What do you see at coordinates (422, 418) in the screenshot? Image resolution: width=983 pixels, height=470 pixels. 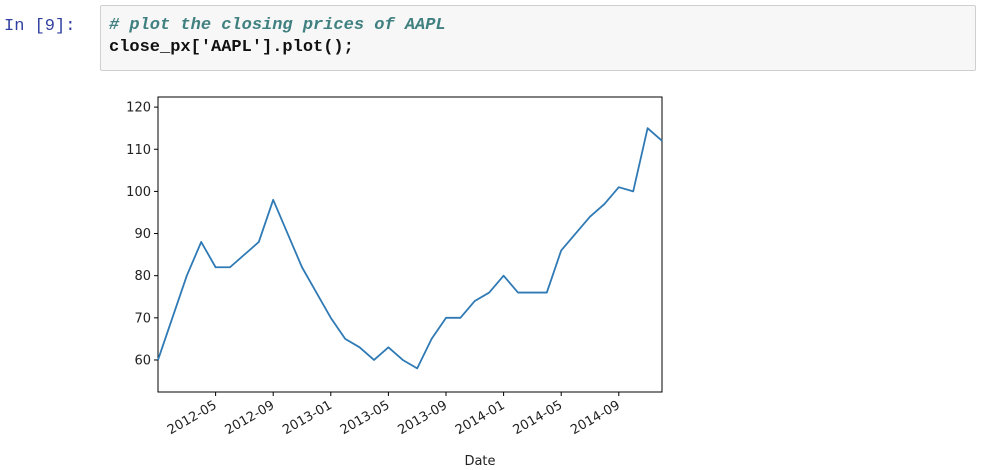 I see `x-tick-label: 2013-09` at bounding box center [422, 418].